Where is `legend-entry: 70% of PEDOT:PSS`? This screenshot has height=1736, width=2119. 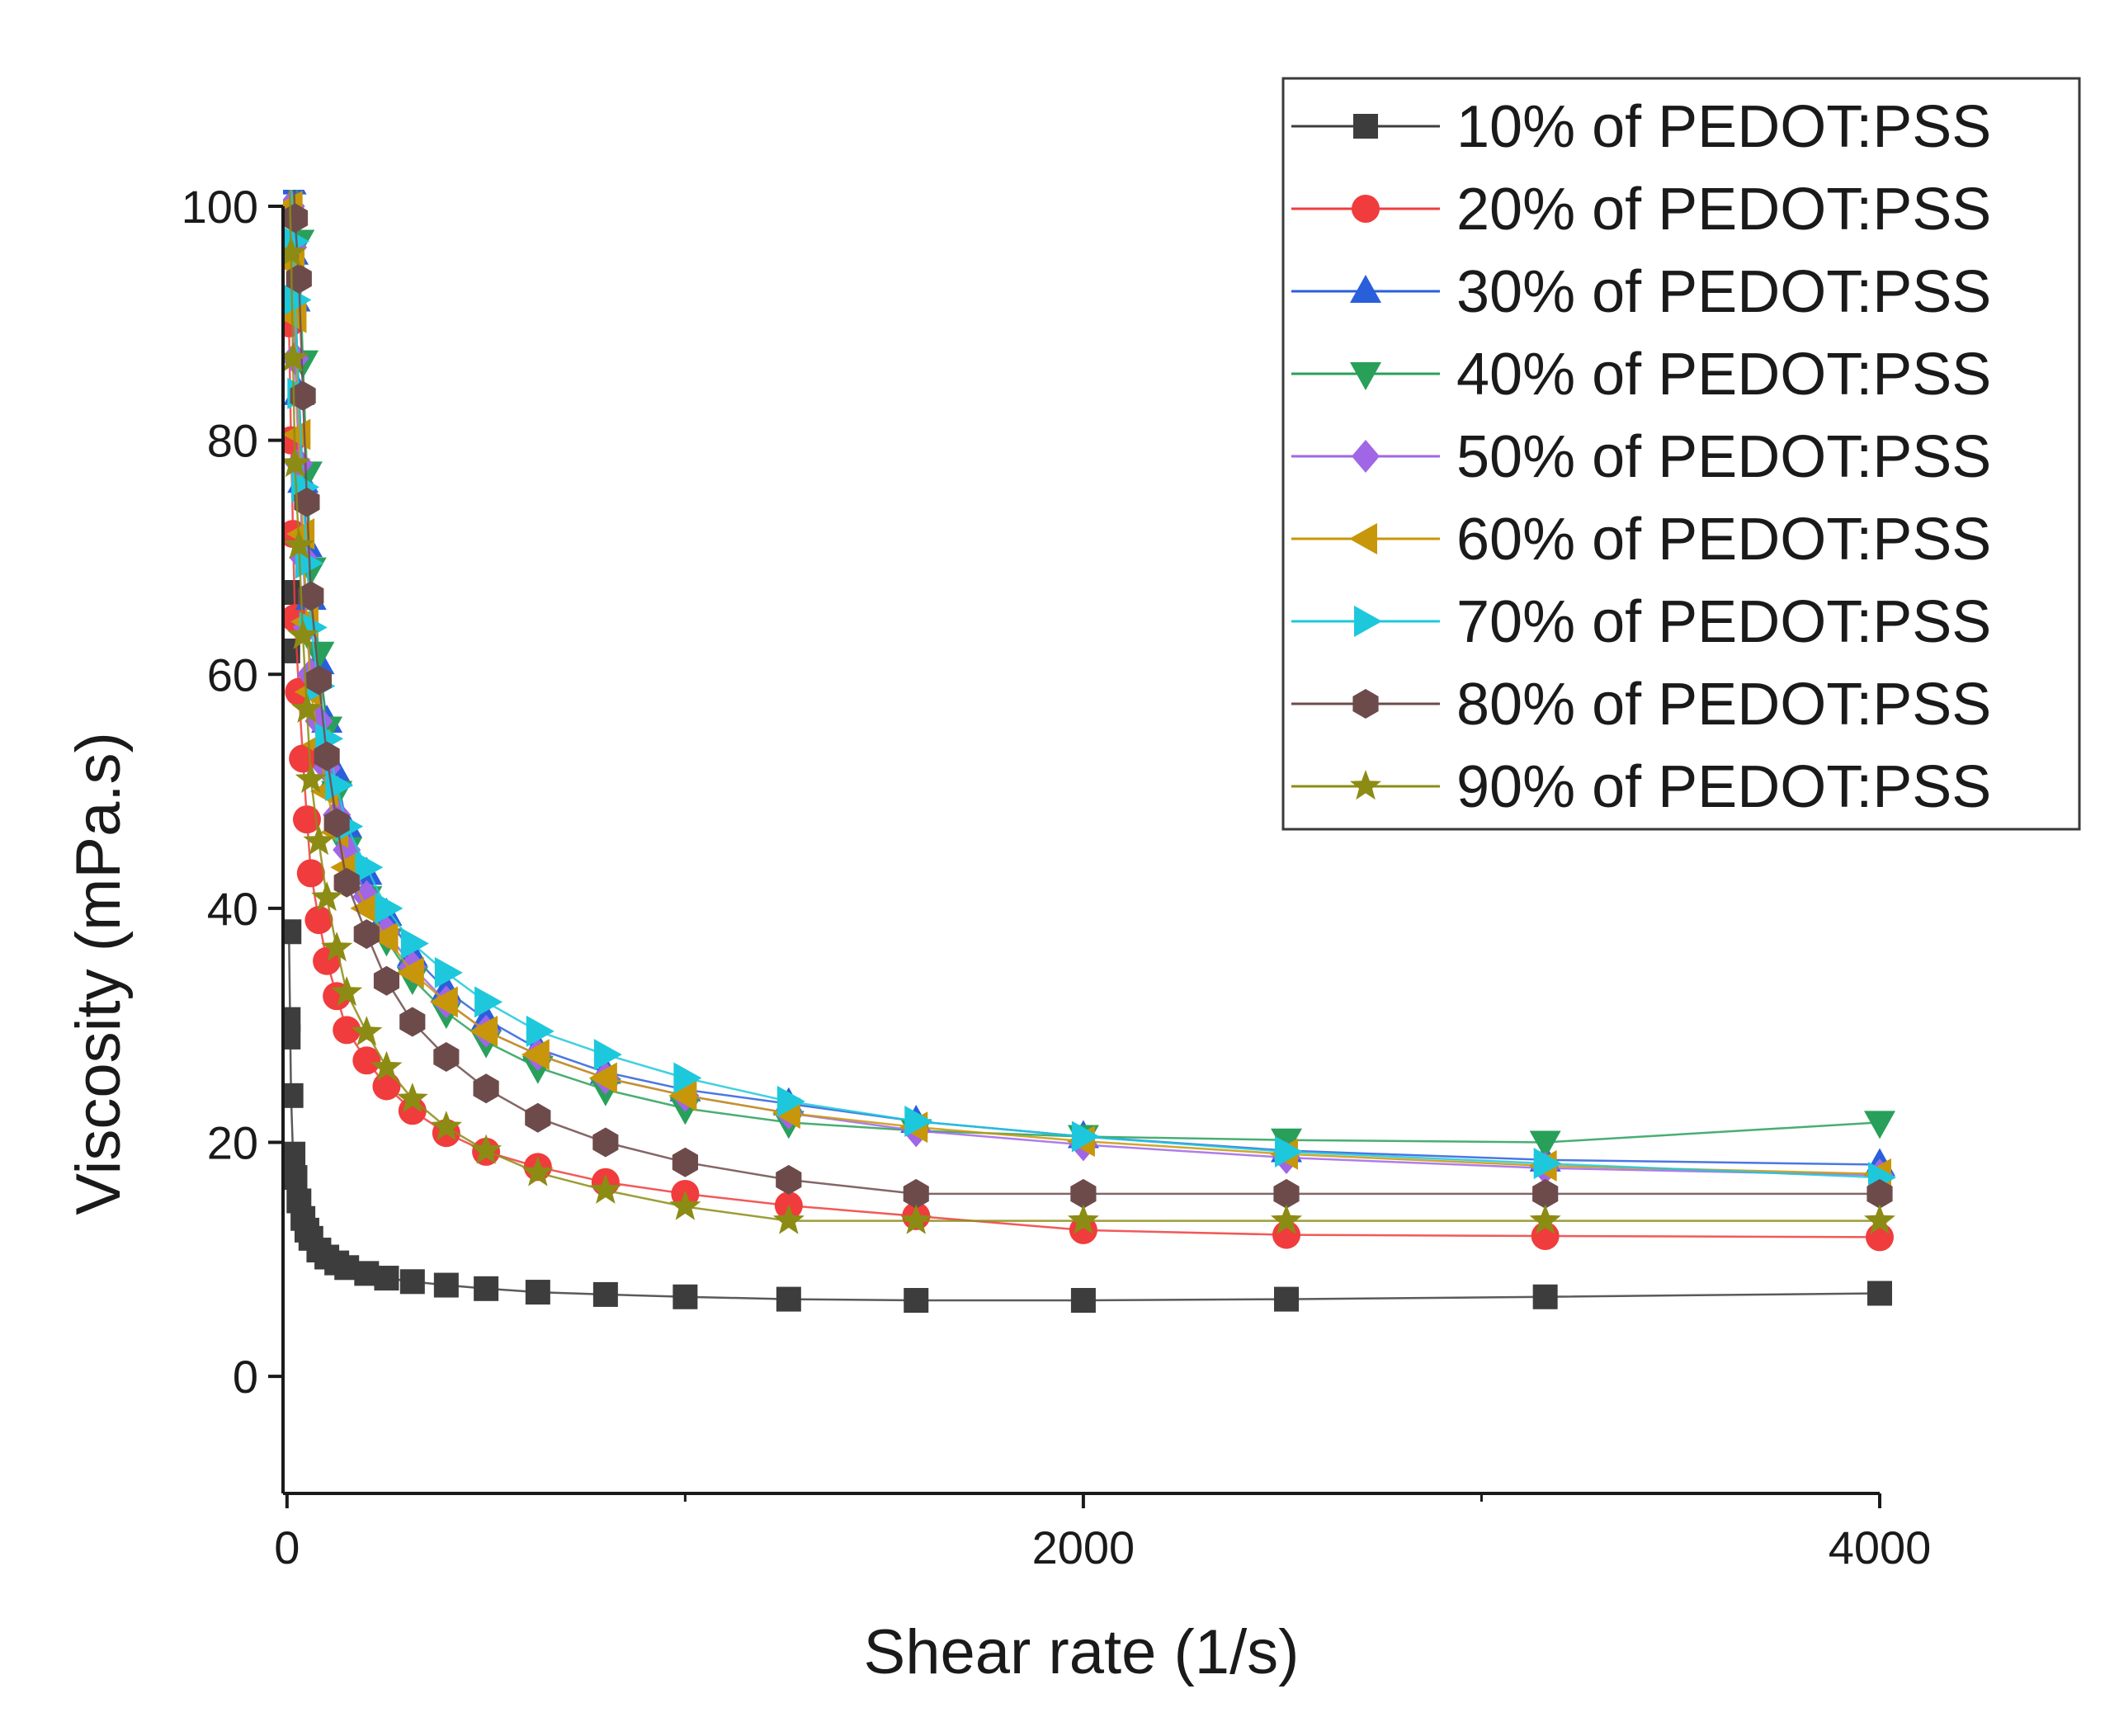 legend-entry: 70% of PEDOT:PSS is located at coordinates (1641, 622).